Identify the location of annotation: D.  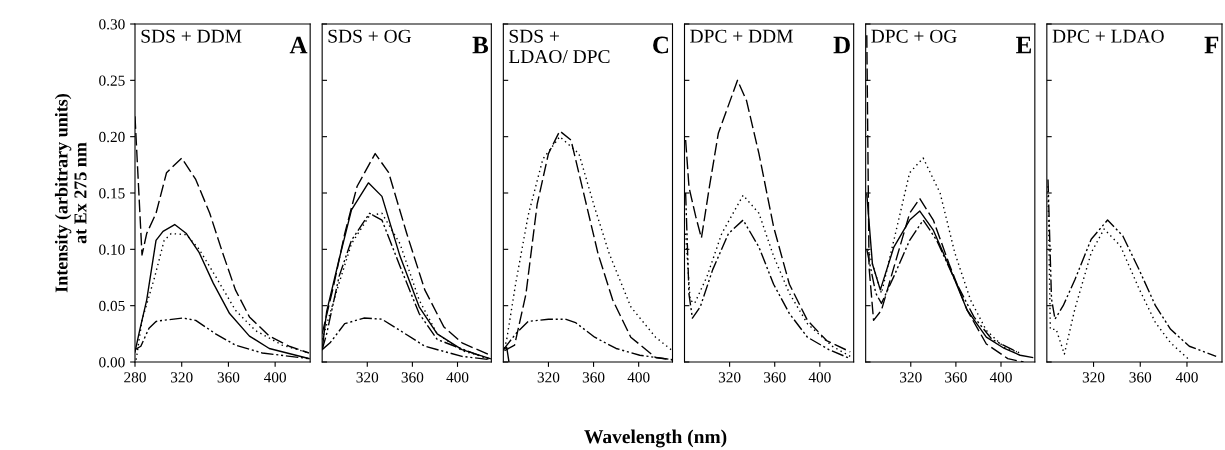
(841, 45).